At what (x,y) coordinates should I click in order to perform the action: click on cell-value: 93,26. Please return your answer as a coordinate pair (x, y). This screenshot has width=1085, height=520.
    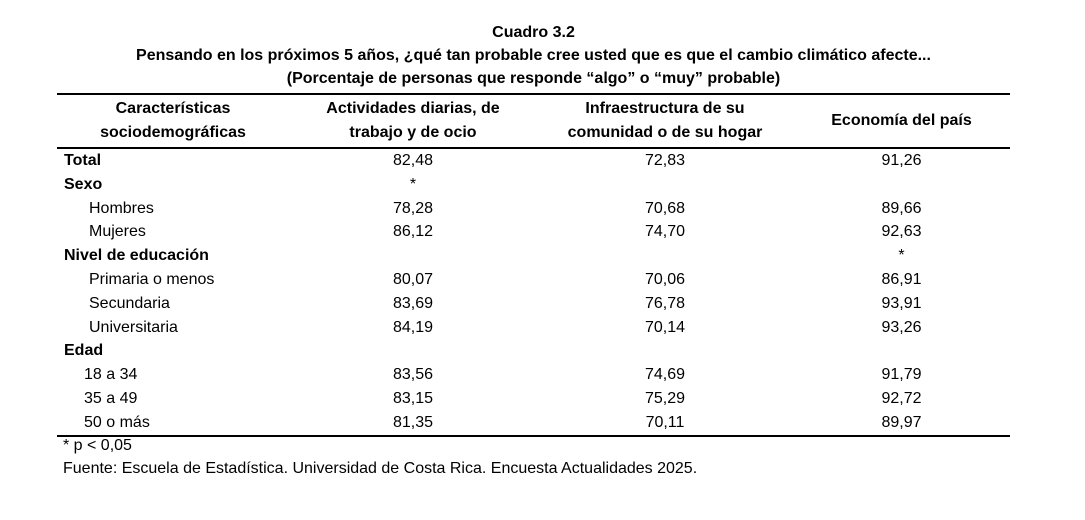
    Looking at the image, I should click on (901, 327).